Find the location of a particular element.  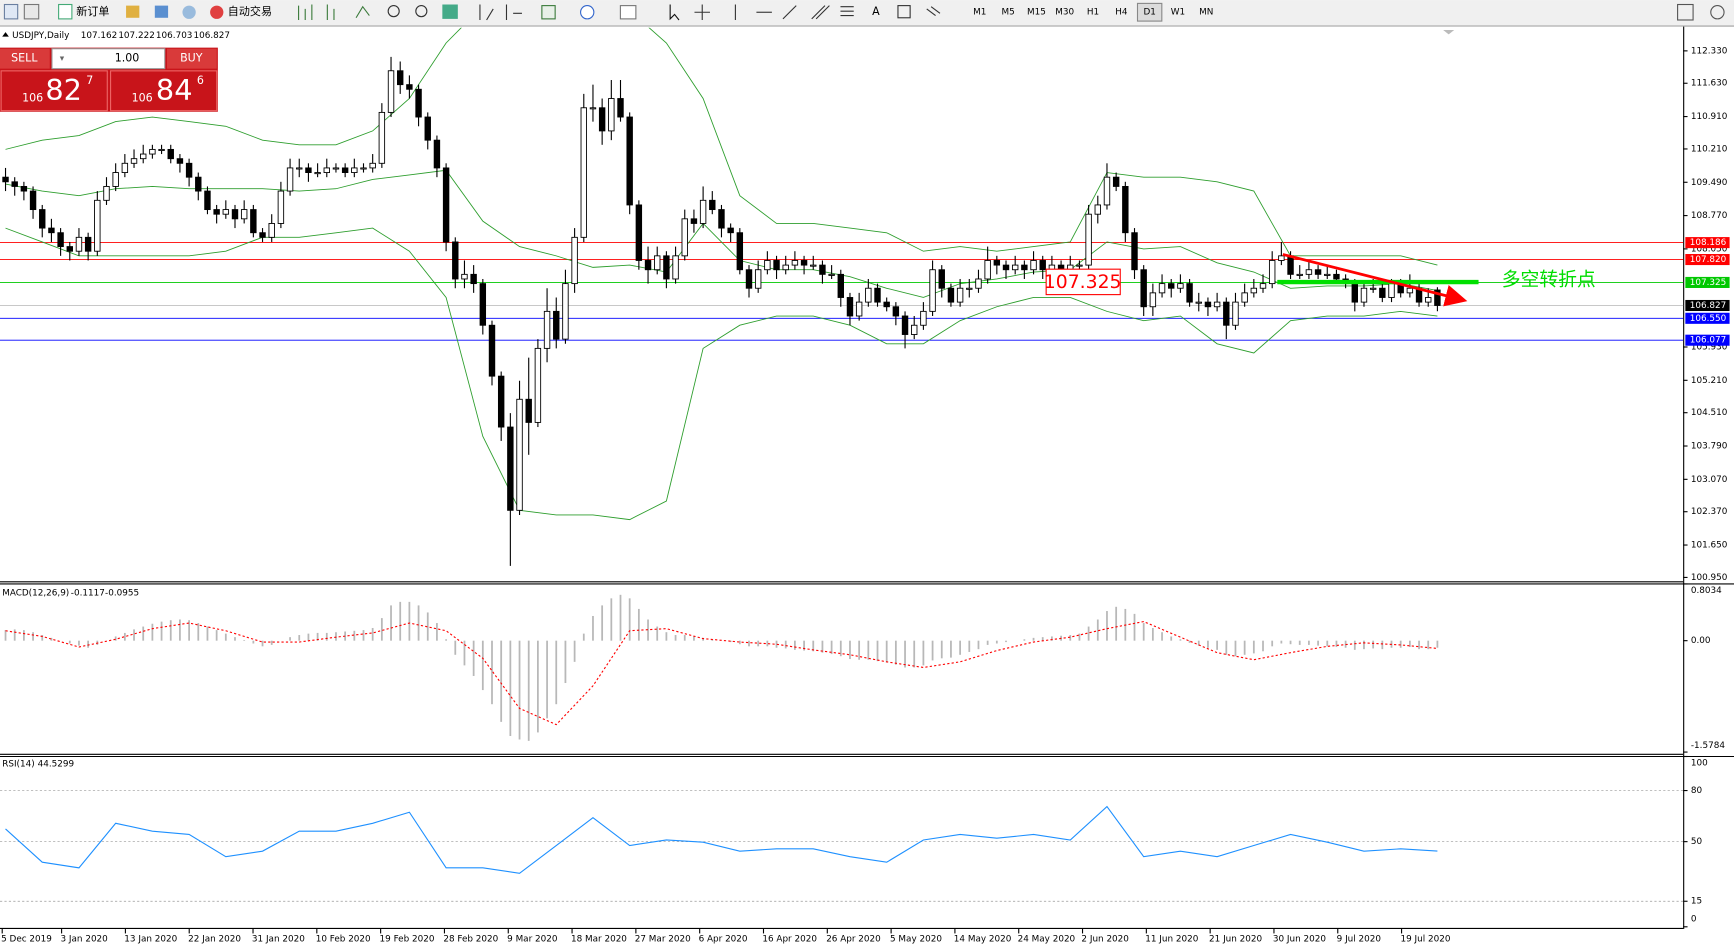

x-tick-label: 9 Jul 2020 is located at coordinates (1359, 939).